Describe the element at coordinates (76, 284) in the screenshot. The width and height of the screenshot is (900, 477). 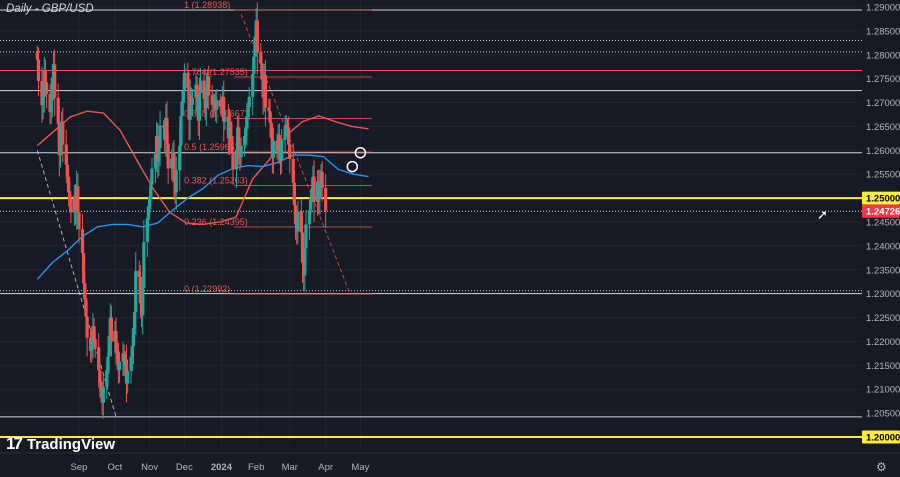
I see `trendline` at that location.